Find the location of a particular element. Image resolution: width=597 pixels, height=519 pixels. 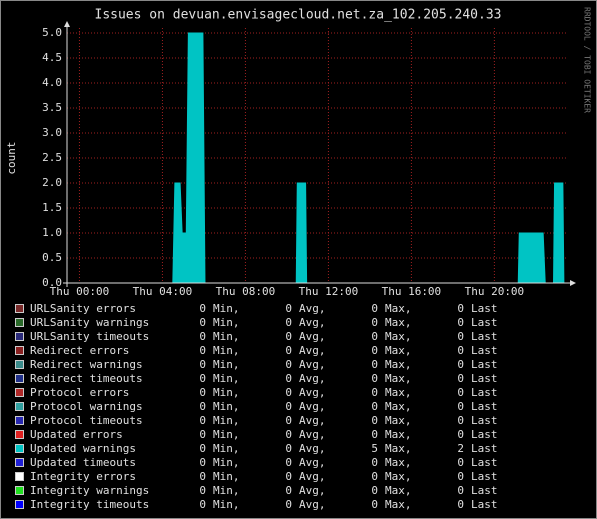

y-tick-label: 4.0 is located at coordinates (52, 82).